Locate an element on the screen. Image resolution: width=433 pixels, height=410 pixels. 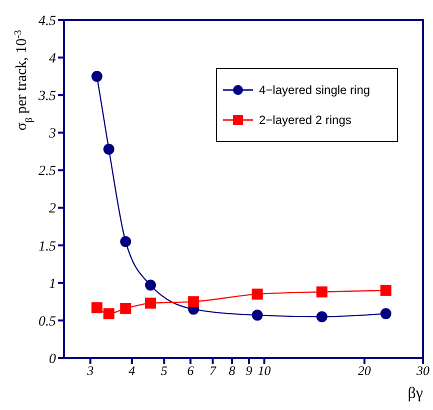
x-tick-label: 20 is located at coordinates (365, 370).